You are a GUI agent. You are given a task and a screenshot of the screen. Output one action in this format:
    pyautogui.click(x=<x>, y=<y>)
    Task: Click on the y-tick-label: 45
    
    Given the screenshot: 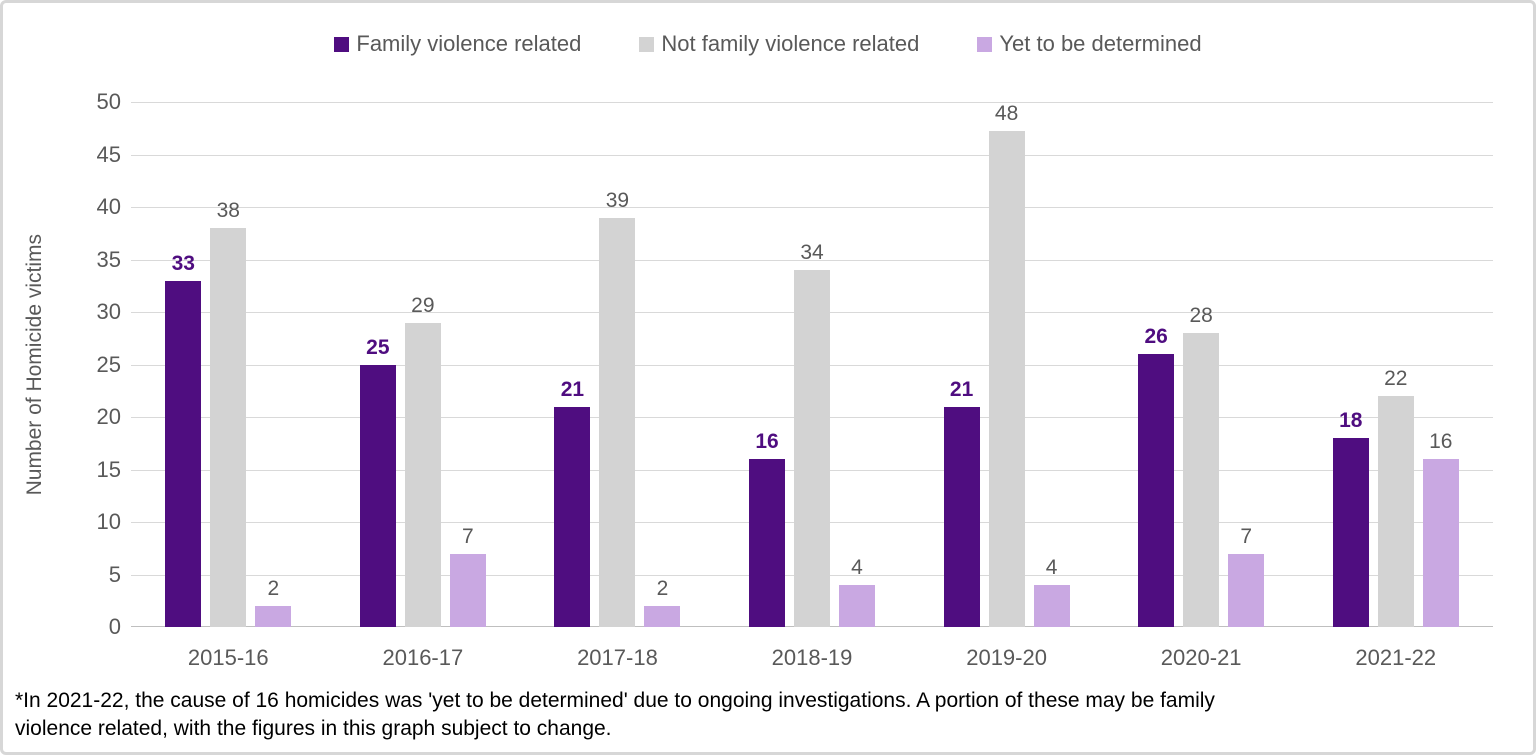 What is the action you would take?
    pyautogui.click(x=108, y=154)
    